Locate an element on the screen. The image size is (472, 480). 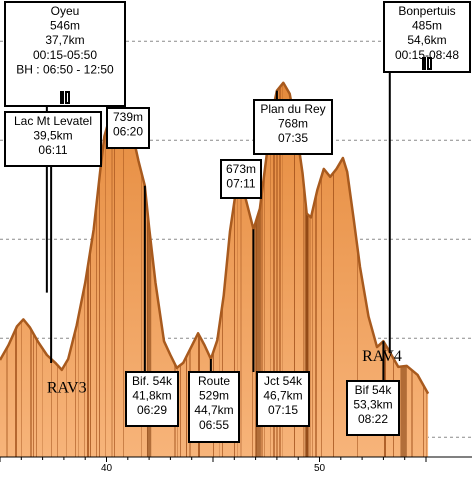
marker-text: 673m is located at coordinates (241, 169).